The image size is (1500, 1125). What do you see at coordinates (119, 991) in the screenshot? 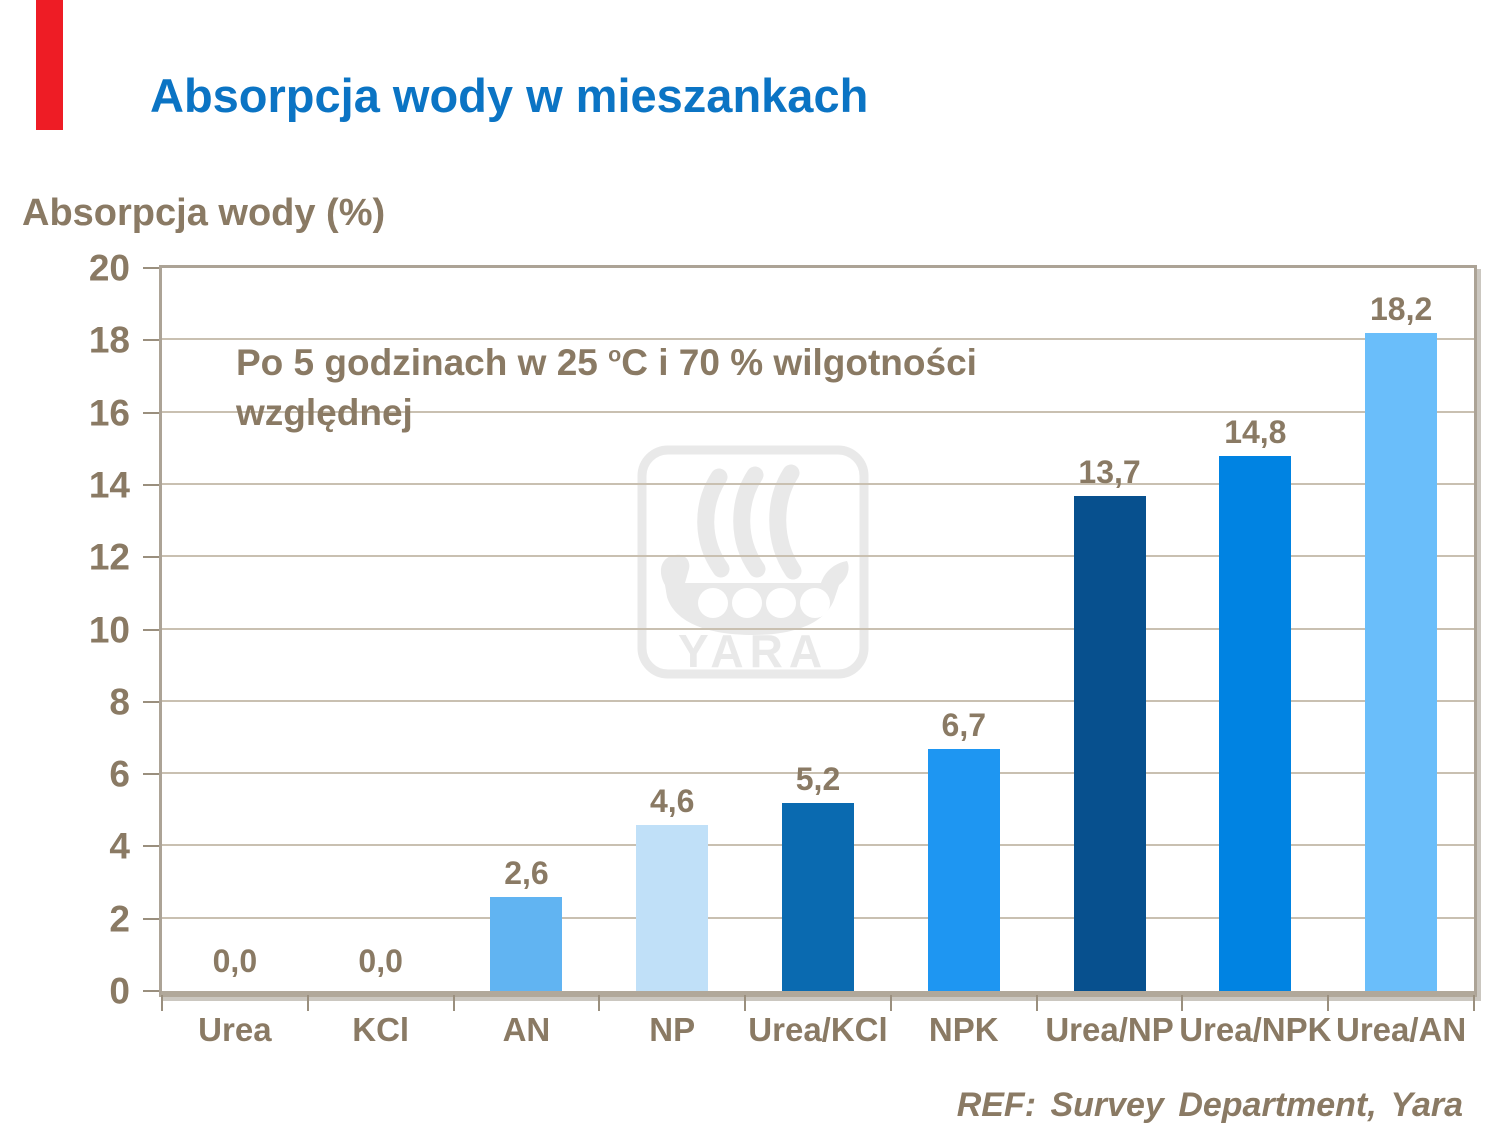
I see `y-tick-label: 0` at bounding box center [119, 991].